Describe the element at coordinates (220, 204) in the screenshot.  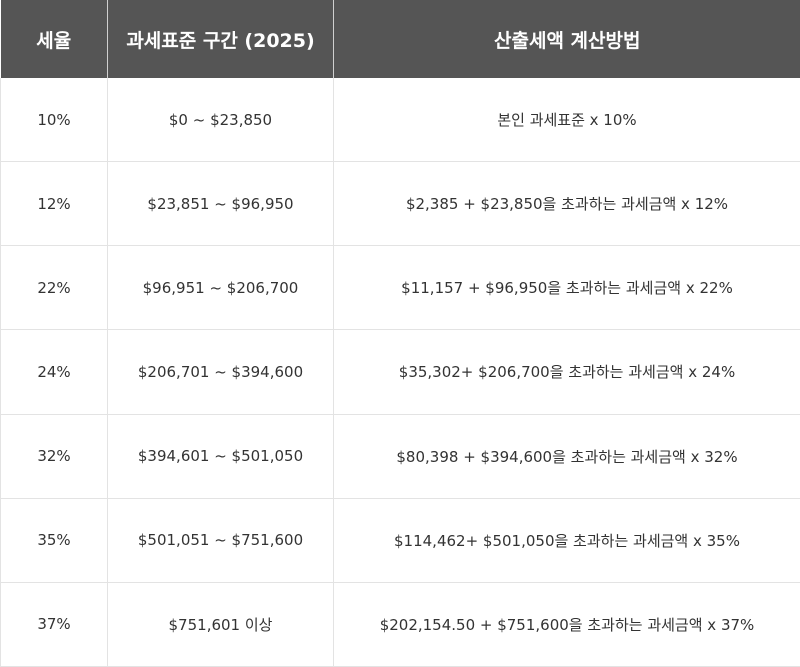
I see `cell-tax-base-range: $23,851 ~ $96,950` at that location.